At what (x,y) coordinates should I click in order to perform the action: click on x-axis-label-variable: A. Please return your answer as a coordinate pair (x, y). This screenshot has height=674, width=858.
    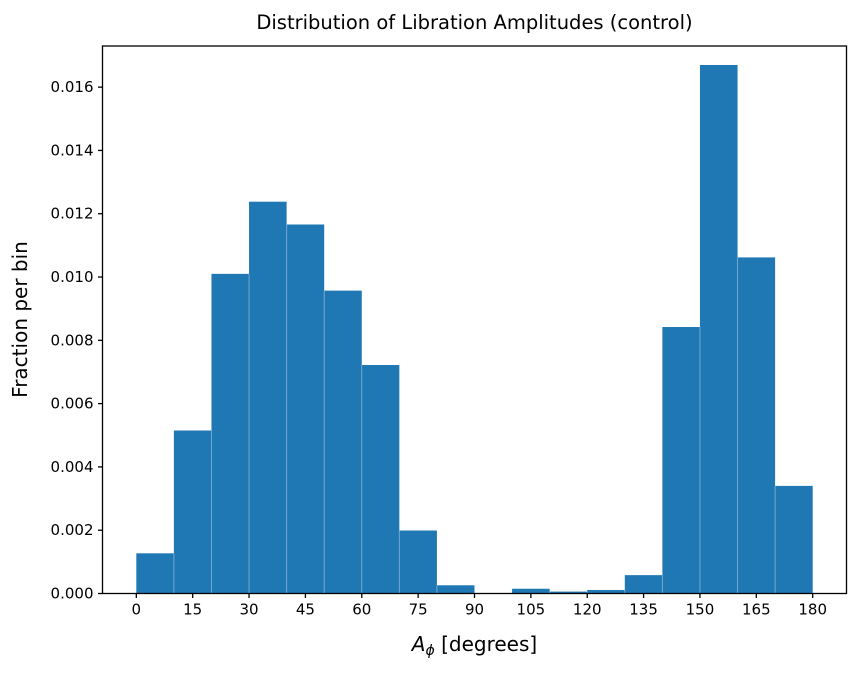
    Looking at the image, I should click on (418, 644).